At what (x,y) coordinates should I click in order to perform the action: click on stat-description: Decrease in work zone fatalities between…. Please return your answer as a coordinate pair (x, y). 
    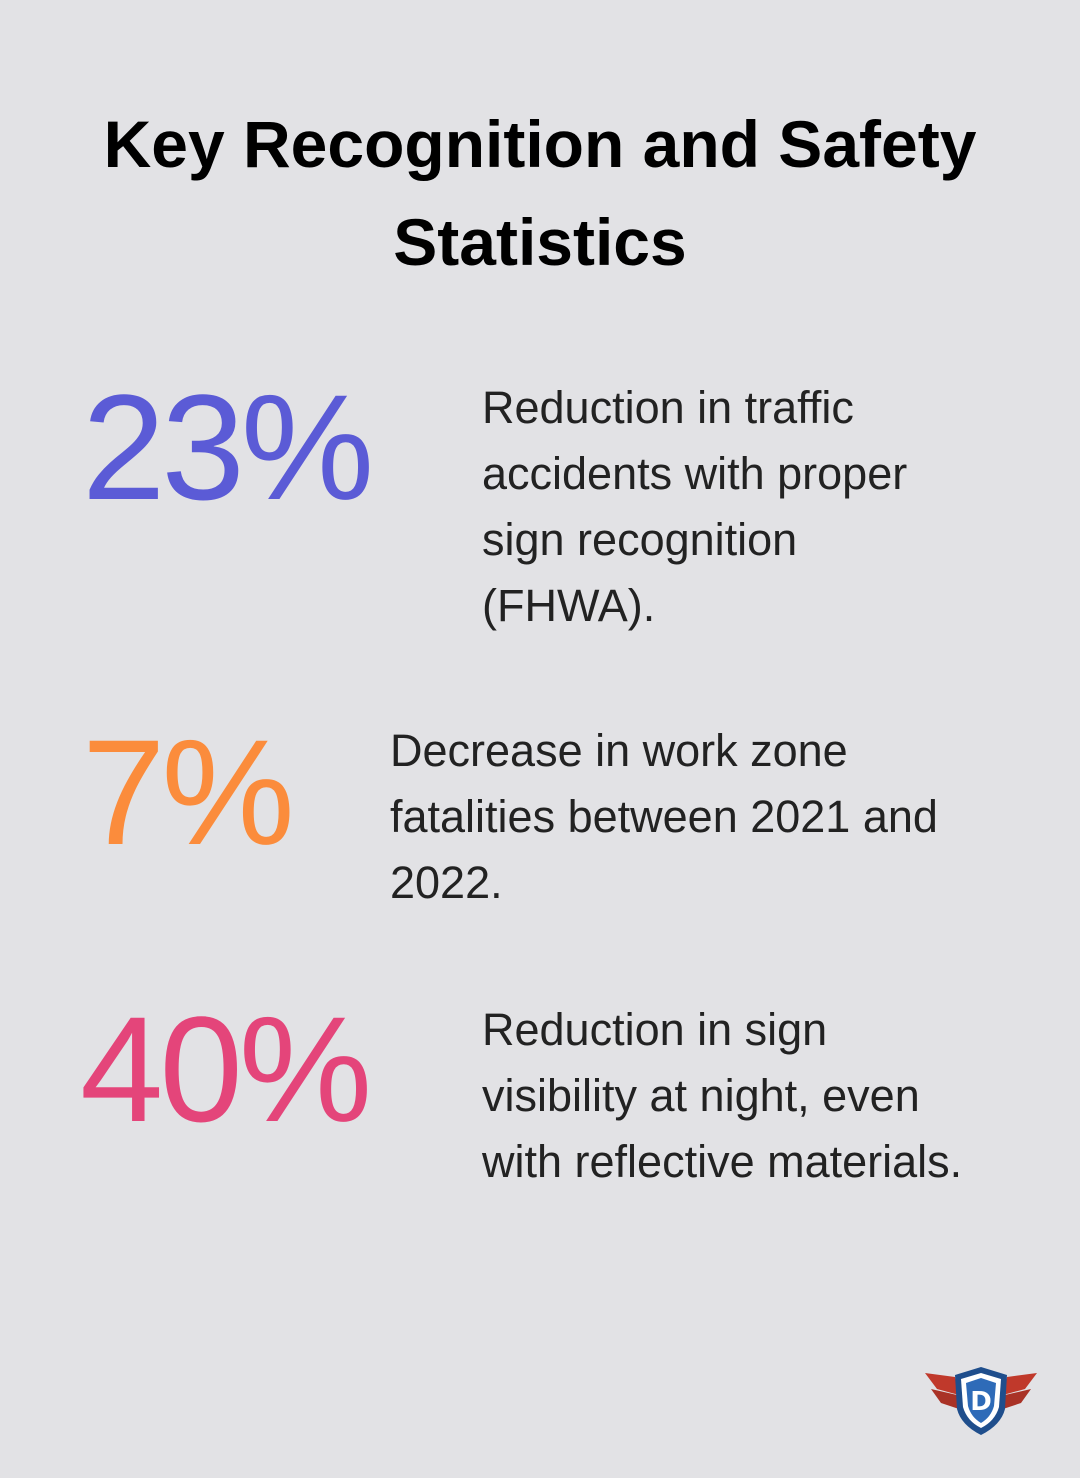
    Looking at the image, I should click on (664, 816).